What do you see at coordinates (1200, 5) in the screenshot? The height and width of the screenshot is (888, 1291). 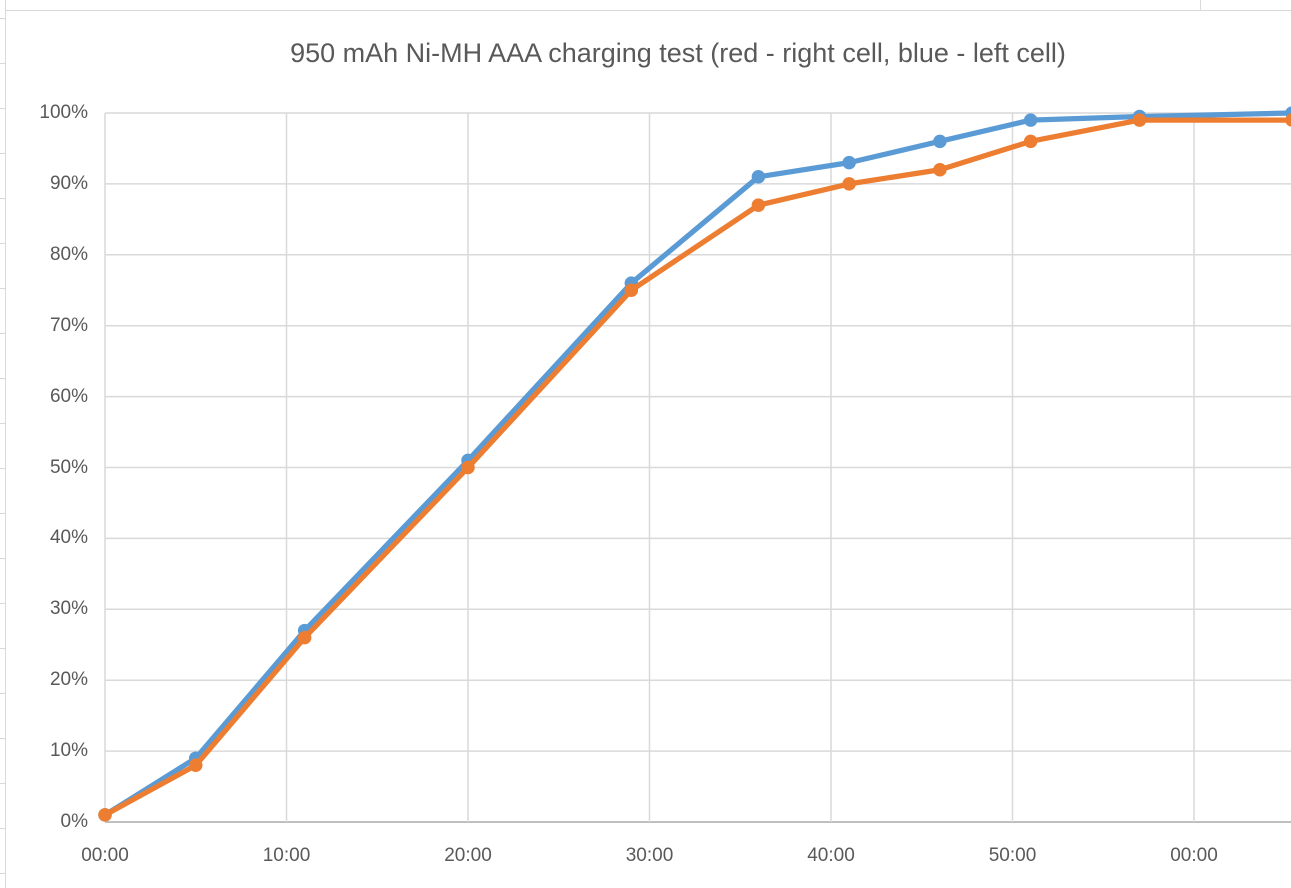 I see `spreadsheet-column-line` at bounding box center [1200, 5].